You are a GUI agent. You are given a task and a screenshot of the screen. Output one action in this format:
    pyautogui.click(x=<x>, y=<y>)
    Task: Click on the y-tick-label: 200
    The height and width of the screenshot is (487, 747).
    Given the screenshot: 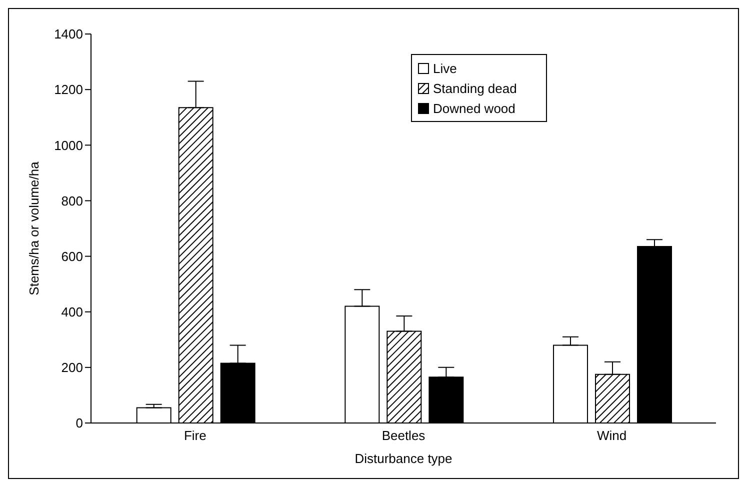 What is the action you would take?
    pyautogui.click(x=72, y=368)
    